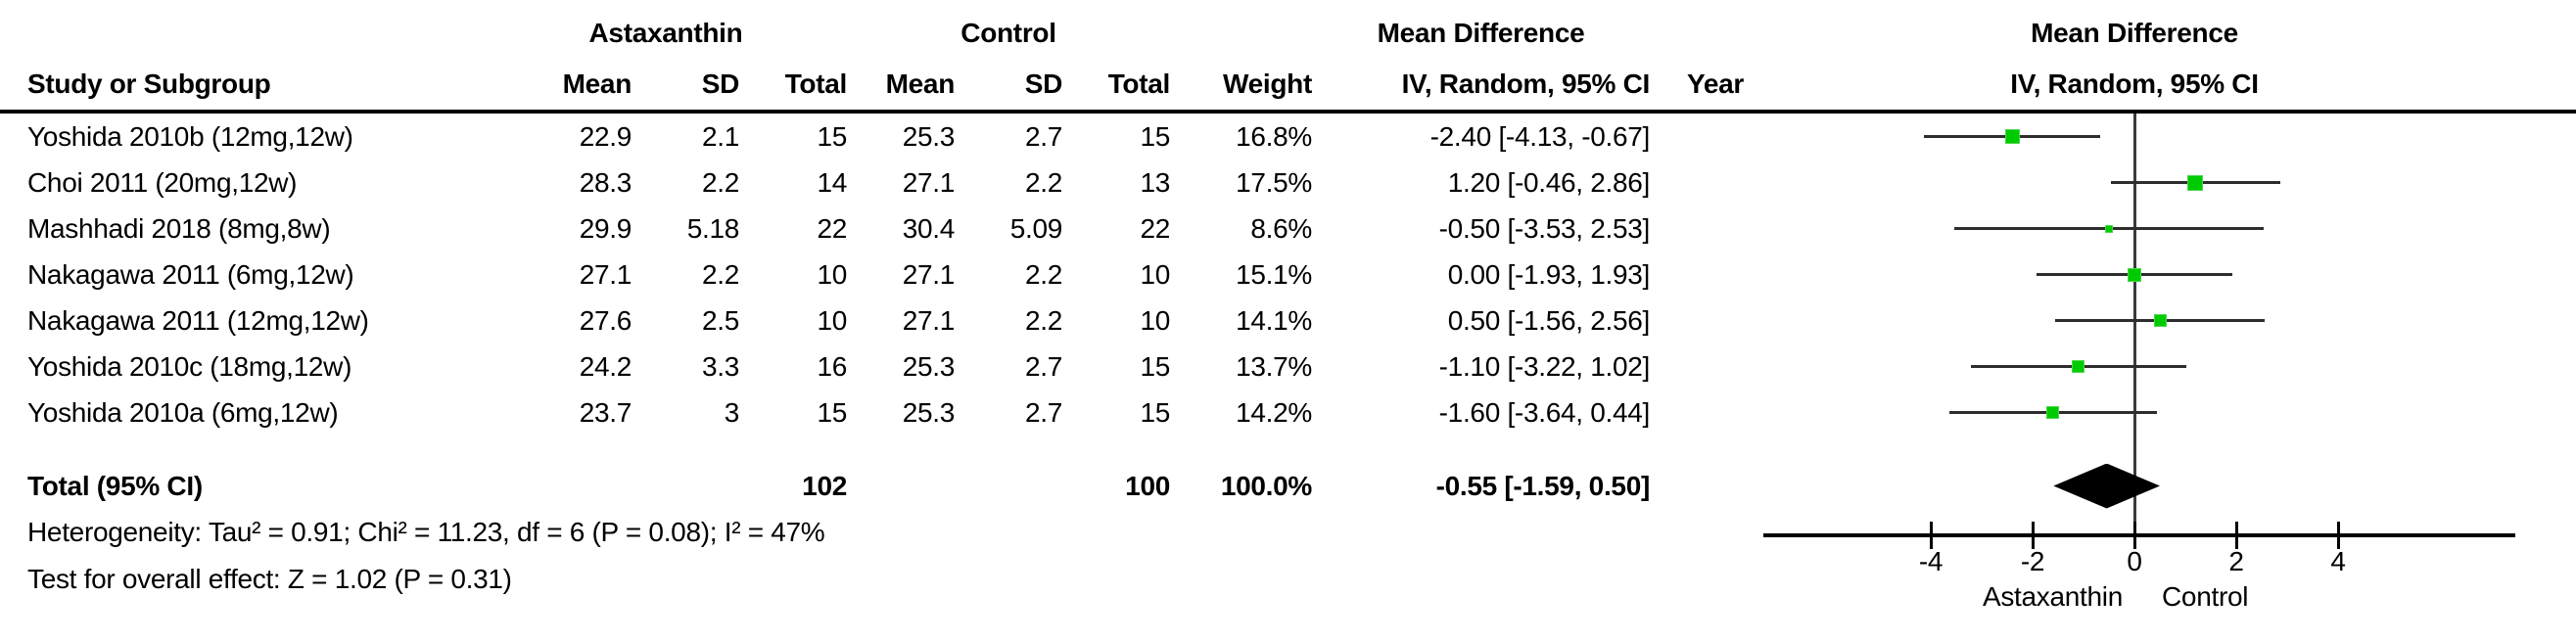 Image resolution: width=2576 pixels, height=642 pixels. I want to click on weight: 13.7%, so click(1274, 366).